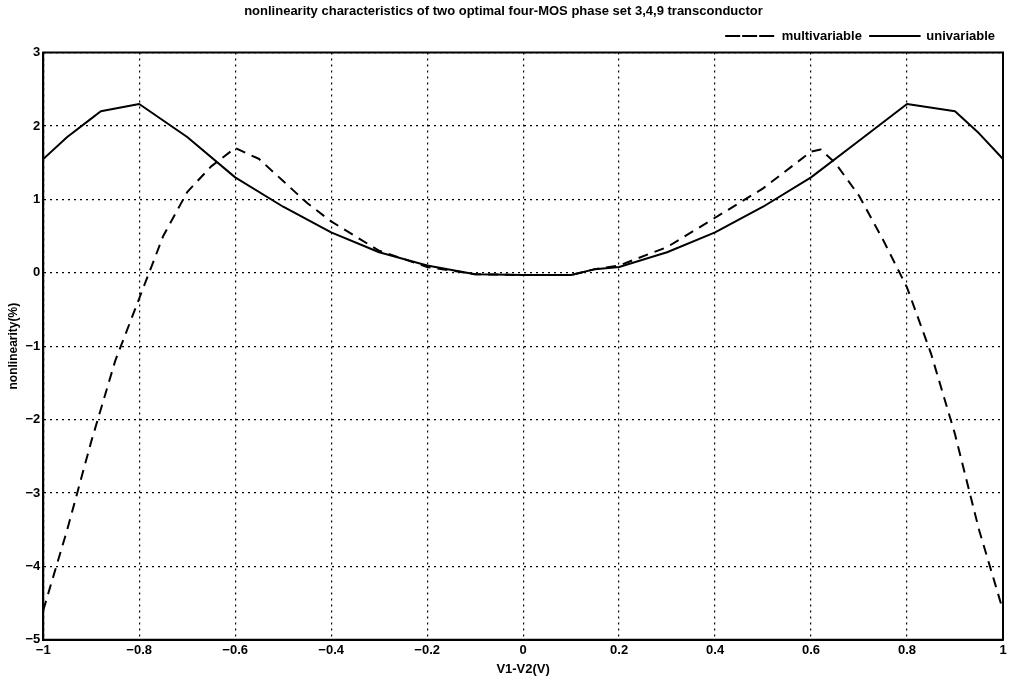 The width and height of the screenshot is (1025, 677). What do you see at coordinates (331, 650) in the screenshot?
I see `x-tick-label: −0.4` at bounding box center [331, 650].